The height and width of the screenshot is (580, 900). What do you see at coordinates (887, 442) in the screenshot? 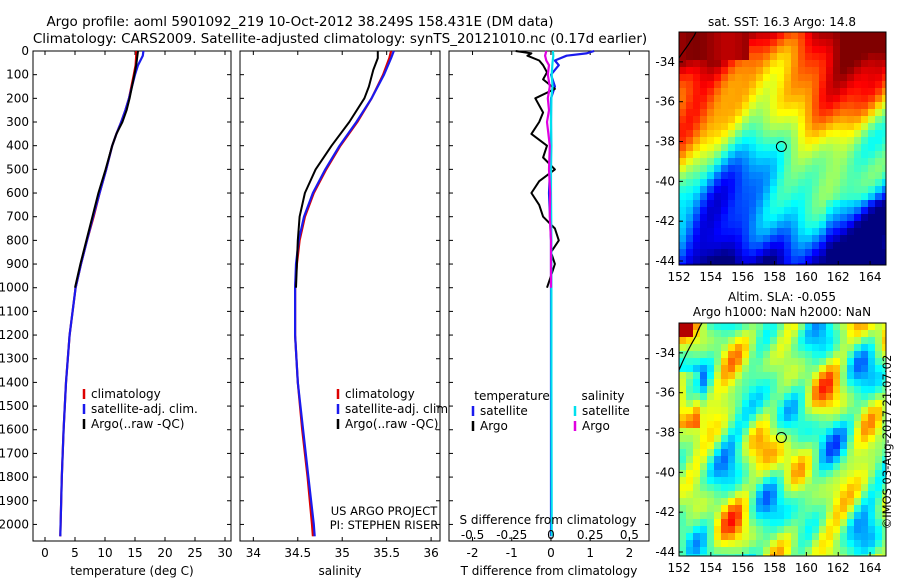
I see `imos-credit: ©IMOS 03-Aug-2017 21:07:02` at bounding box center [887, 442].